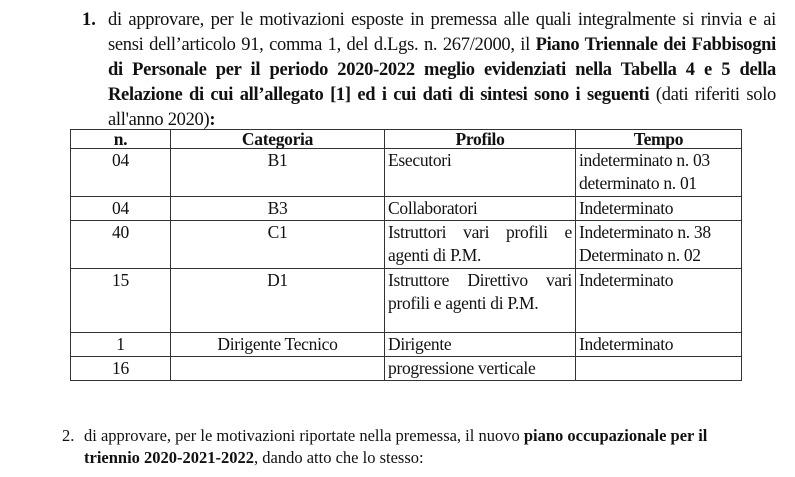 This screenshot has height=477, width=795. What do you see at coordinates (277, 368) in the screenshot?
I see `cell-categoria` at bounding box center [277, 368].